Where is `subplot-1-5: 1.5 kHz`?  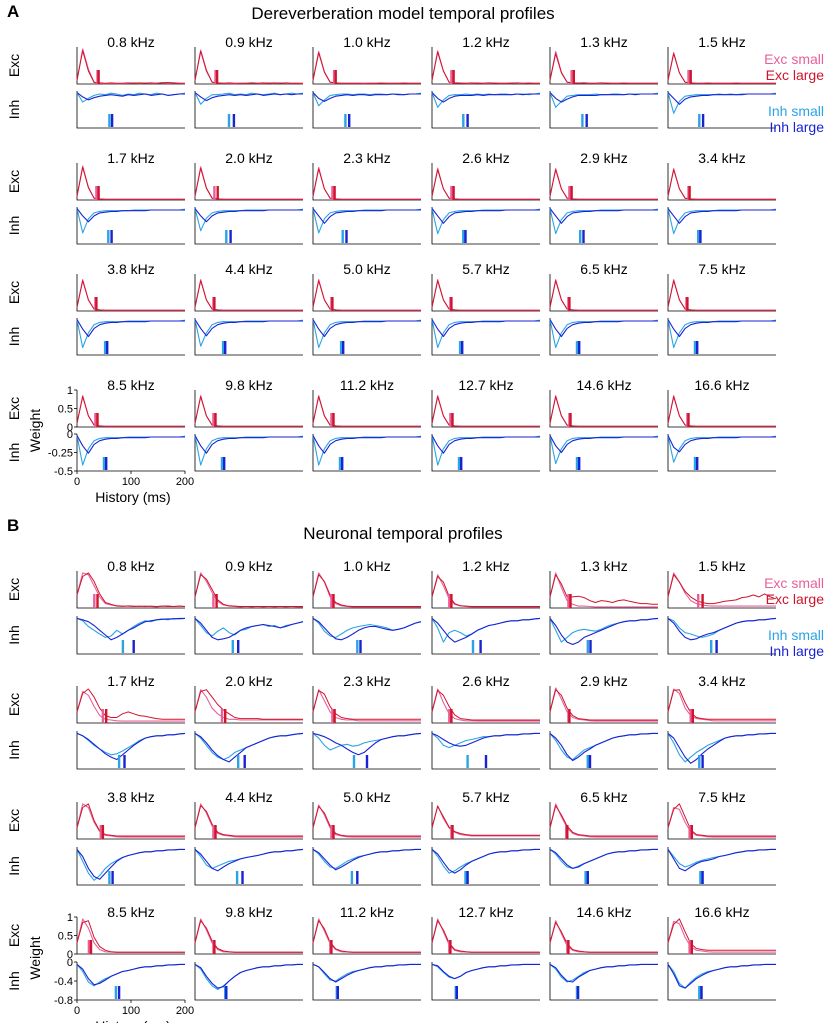 subplot-1-5: 1.5 kHz is located at coordinates (722, 606).